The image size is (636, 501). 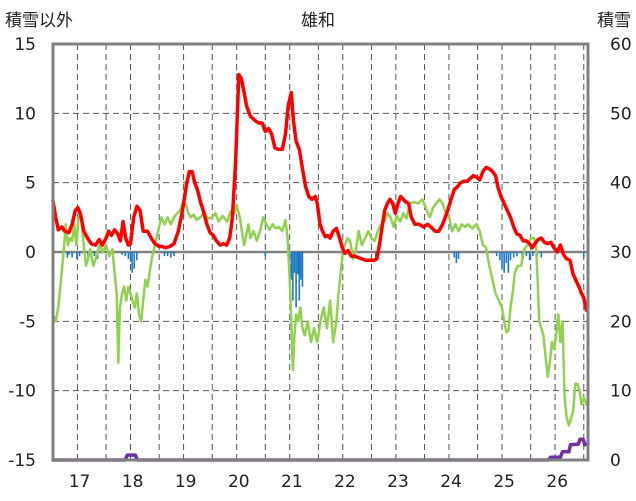 What do you see at coordinates (318, 21) in the screenshot?
I see `chart-title: 雄和` at bounding box center [318, 21].